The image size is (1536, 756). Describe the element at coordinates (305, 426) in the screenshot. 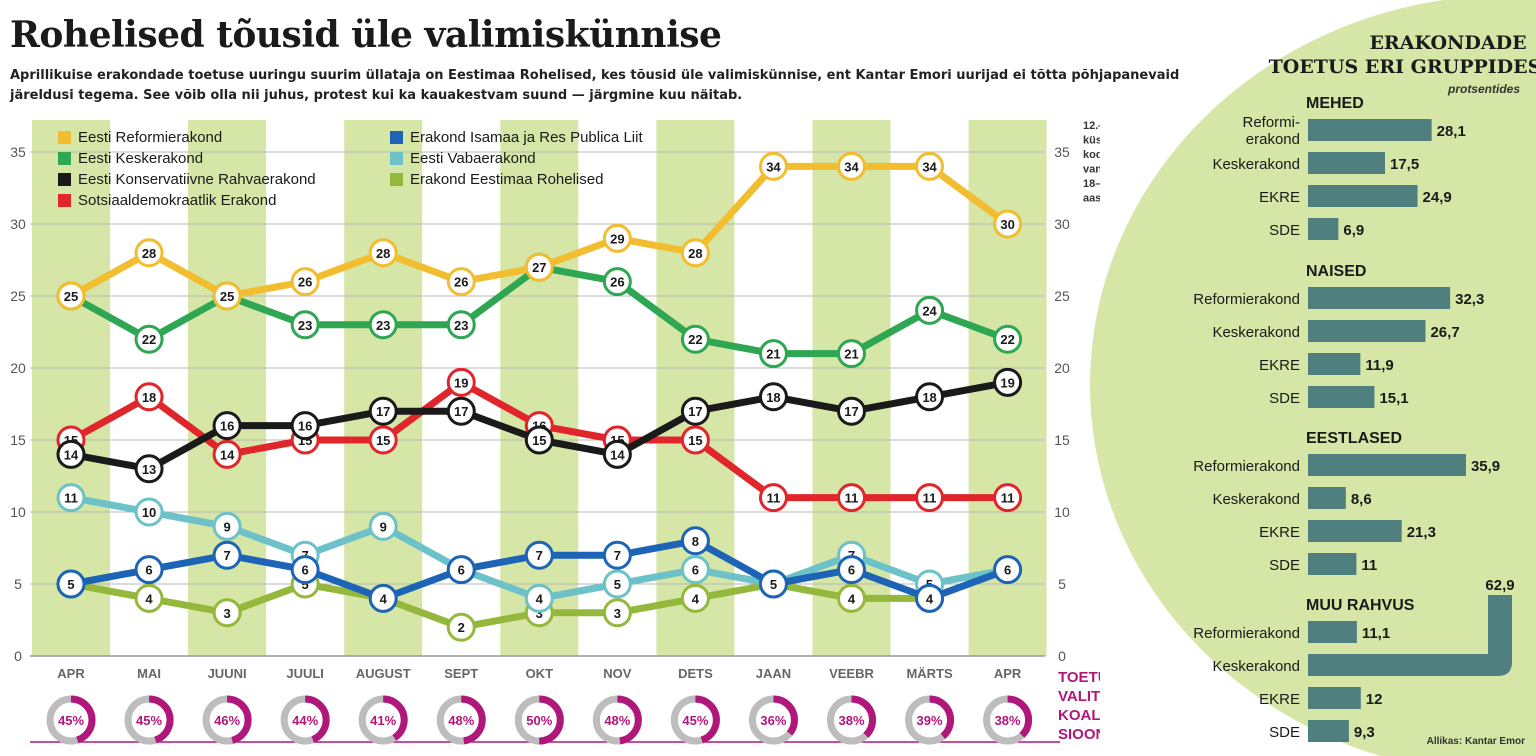

I see `data-label: 16` at that location.